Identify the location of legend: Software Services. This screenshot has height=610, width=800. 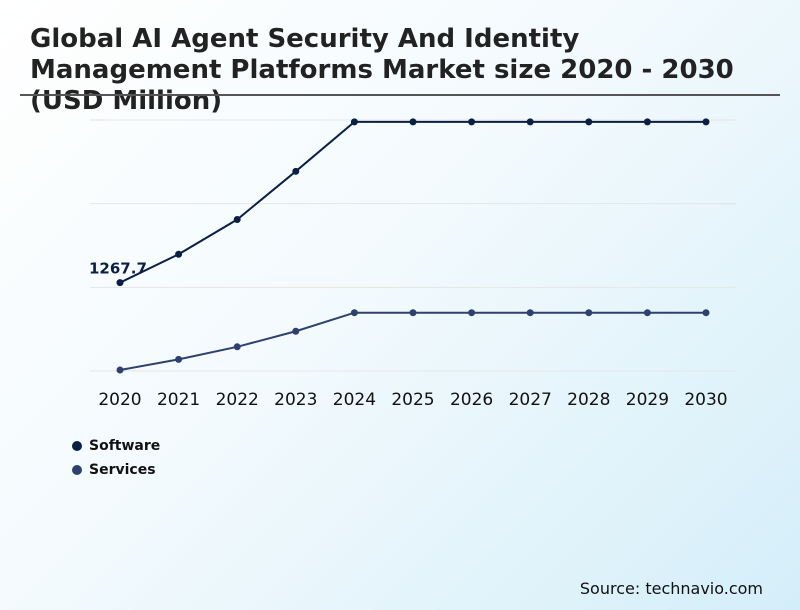
(116, 458).